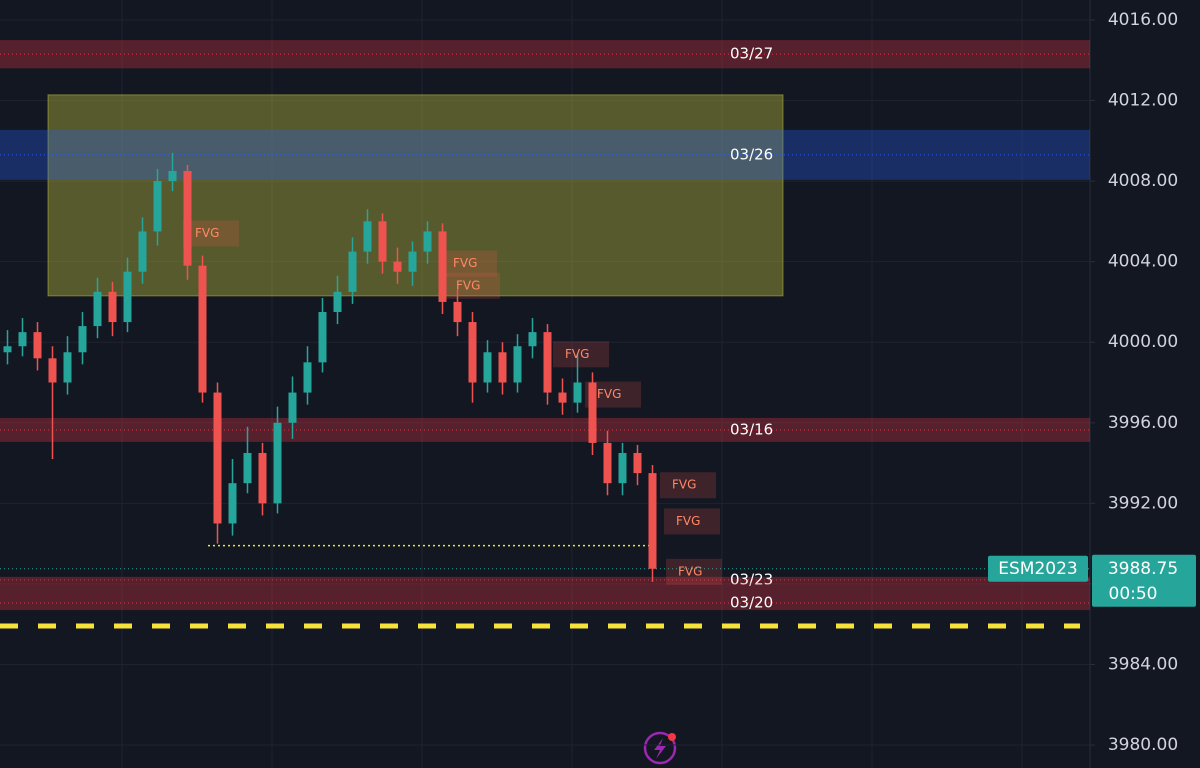 The width and height of the screenshot is (1200, 768). What do you see at coordinates (545, 596) in the screenshot?
I see `zone-band` at bounding box center [545, 596].